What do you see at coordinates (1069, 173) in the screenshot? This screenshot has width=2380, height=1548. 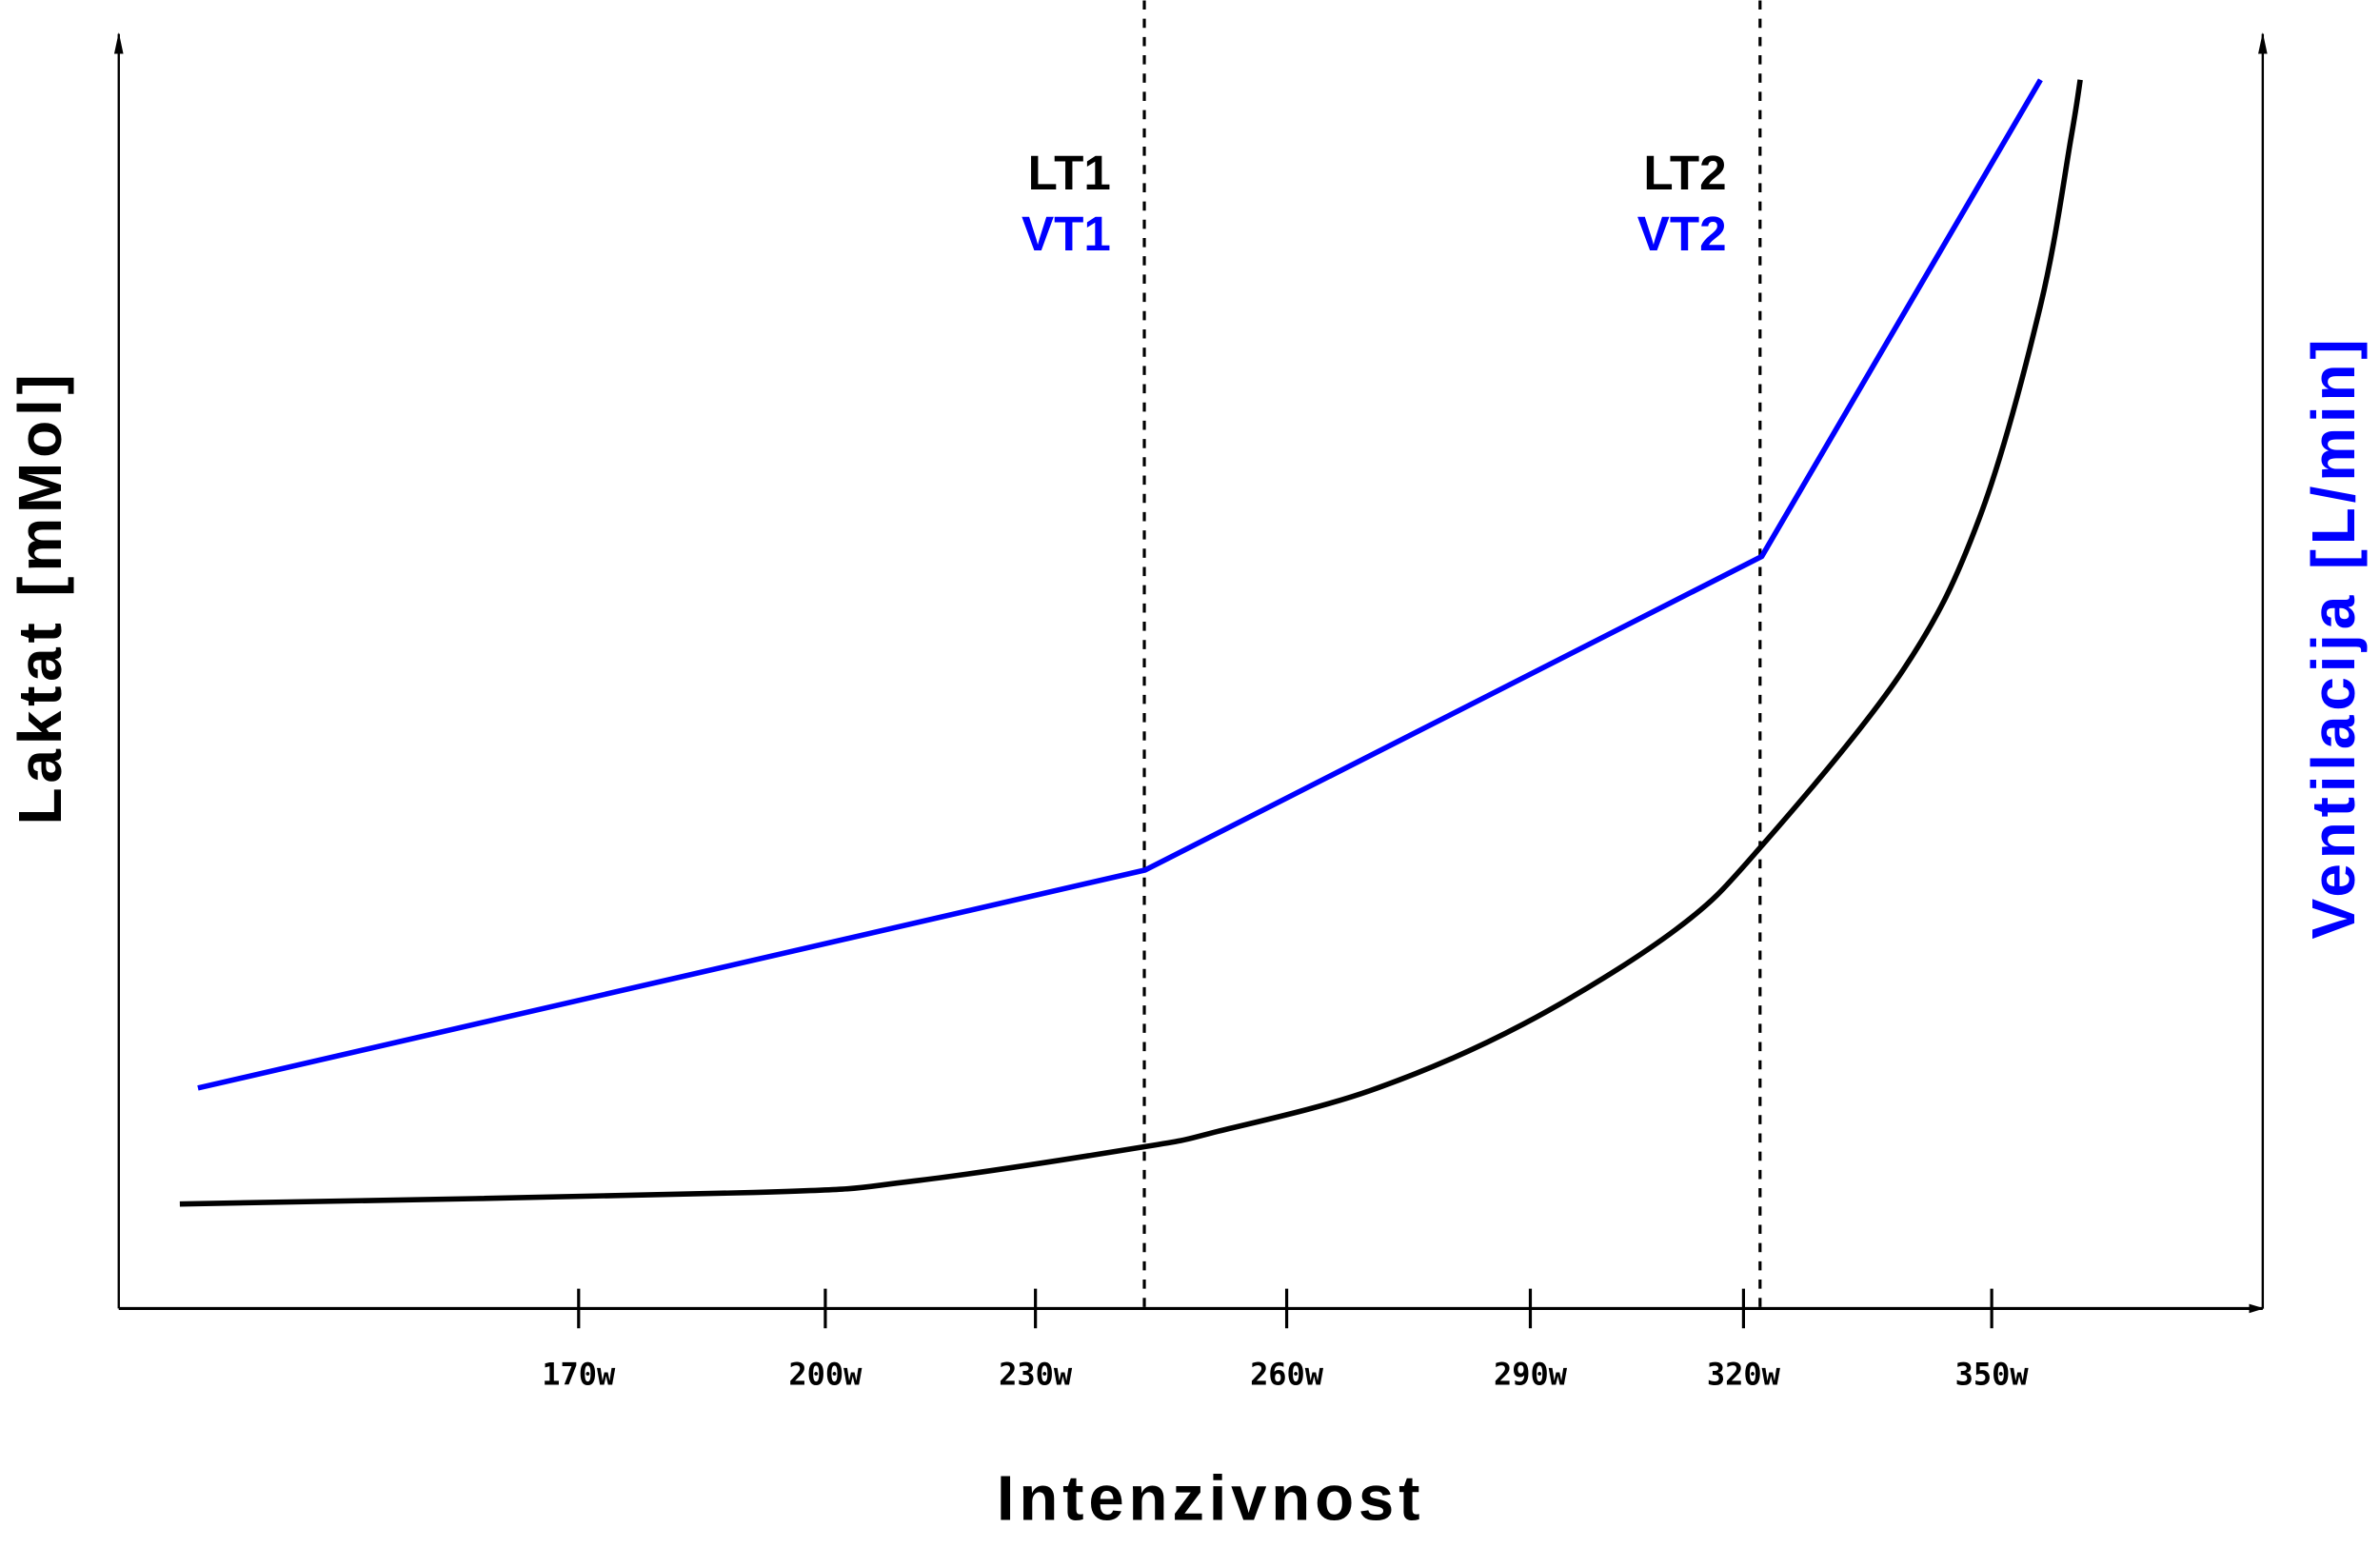 I see `threshold-label-lt: LT1` at bounding box center [1069, 173].